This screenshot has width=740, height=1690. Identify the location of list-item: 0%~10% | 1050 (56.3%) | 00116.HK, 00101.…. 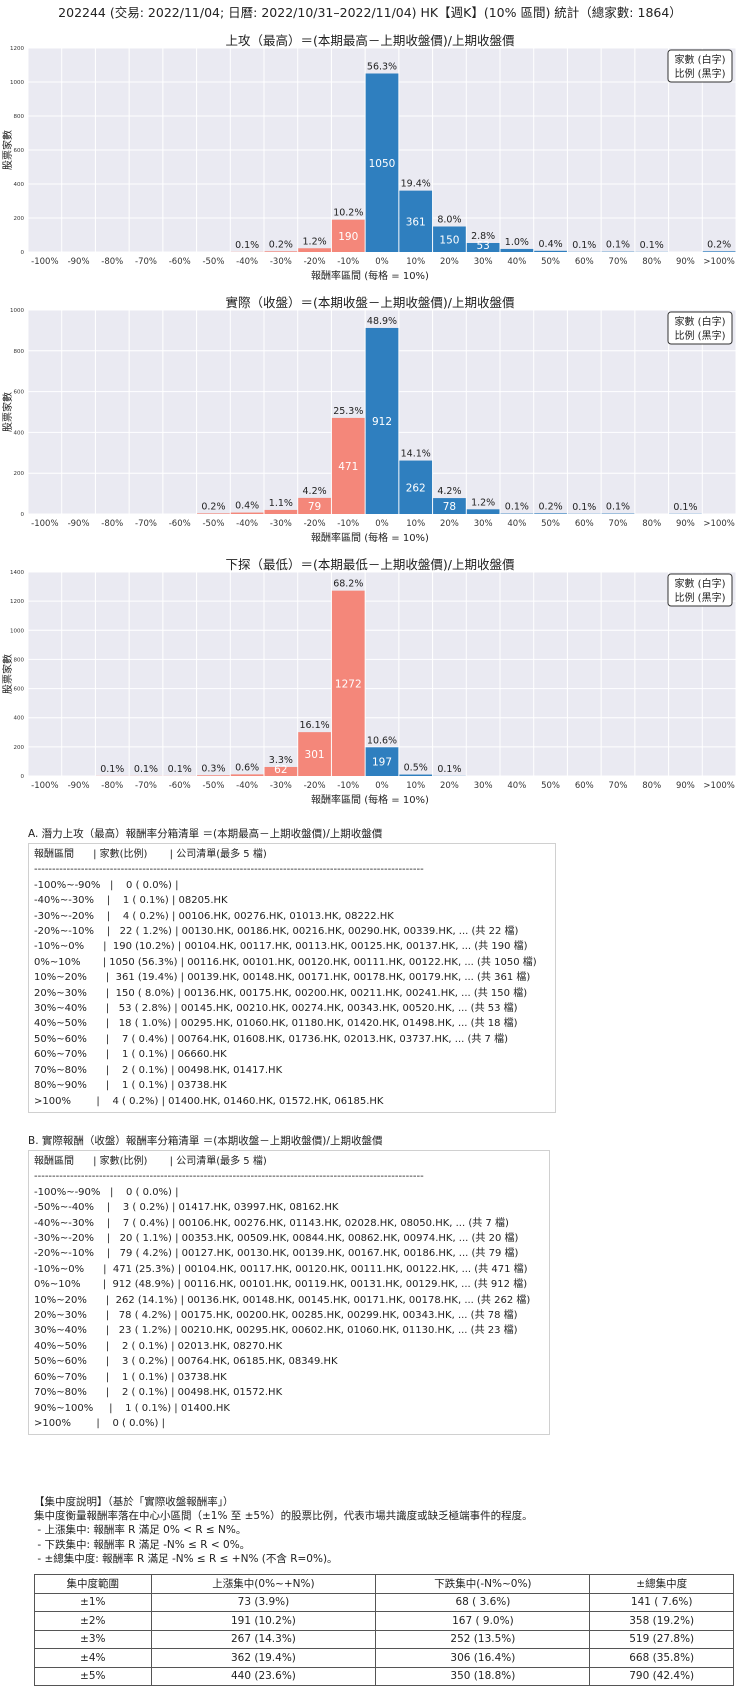
(285, 962).